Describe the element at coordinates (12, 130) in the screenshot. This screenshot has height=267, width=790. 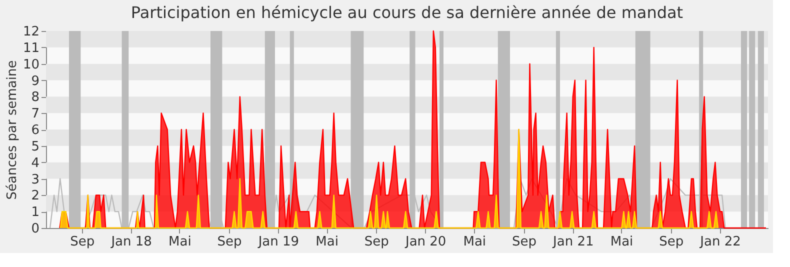
I see `y-axis-title: Séances par semaine` at that location.